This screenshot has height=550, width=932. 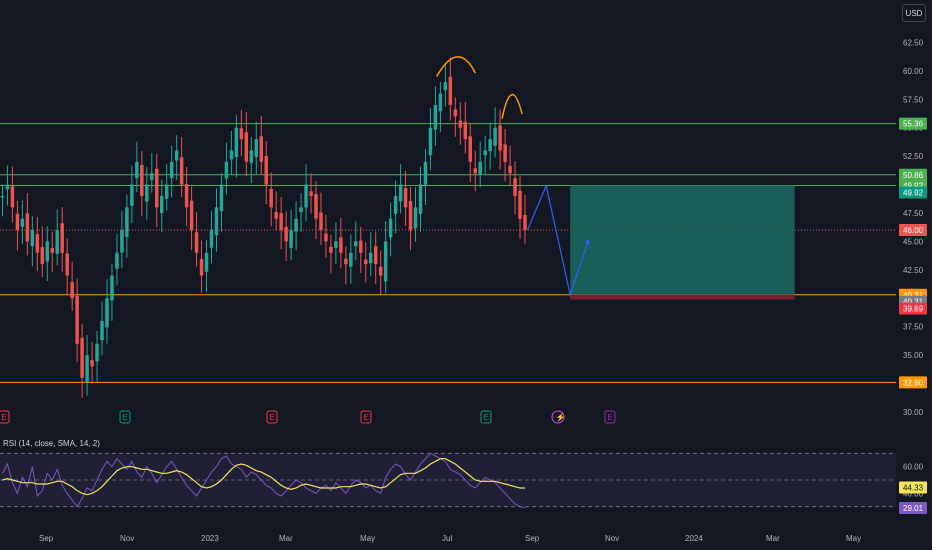 What do you see at coordinates (913, 412) in the screenshot?
I see `price-tick-label: 30.00` at bounding box center [913, 412].